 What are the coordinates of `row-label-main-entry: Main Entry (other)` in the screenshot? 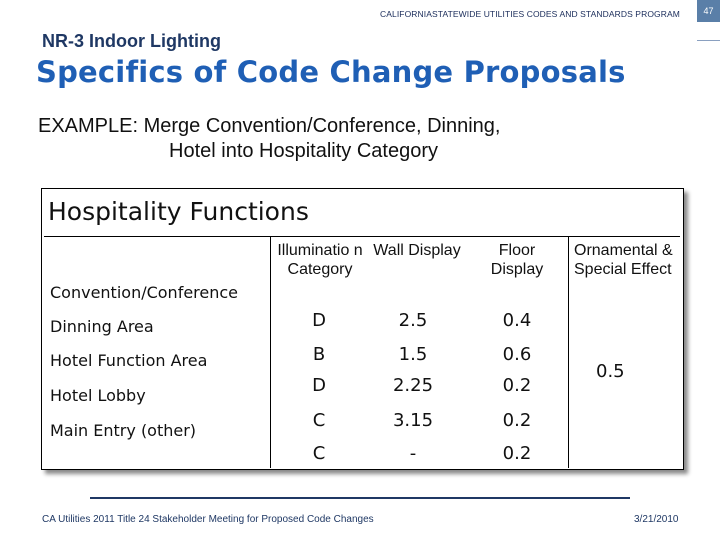 It's located at (123, 430).